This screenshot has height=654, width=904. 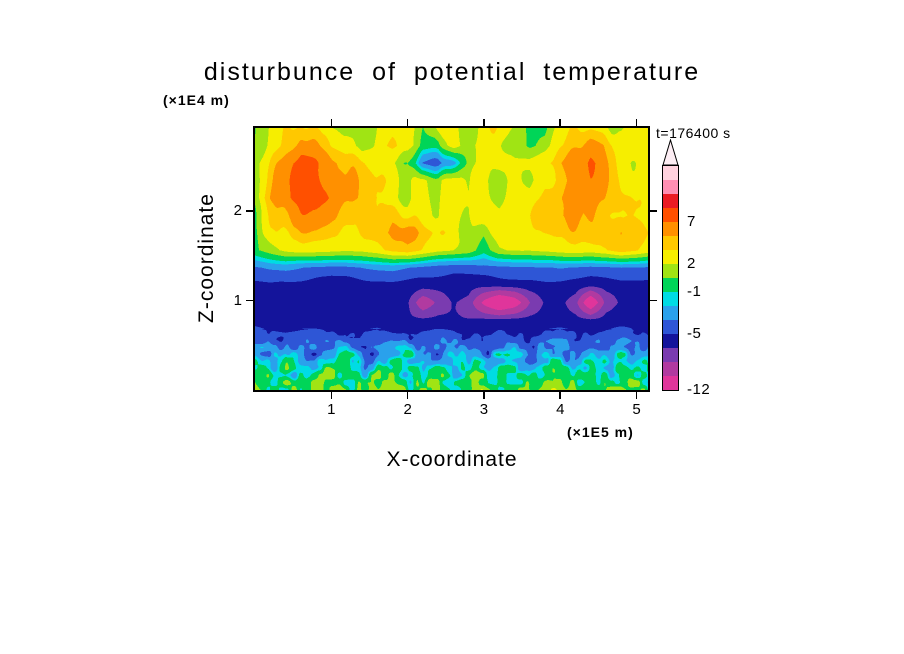 I want to click on x-tick-label: 1, so click(x=331, y=409).